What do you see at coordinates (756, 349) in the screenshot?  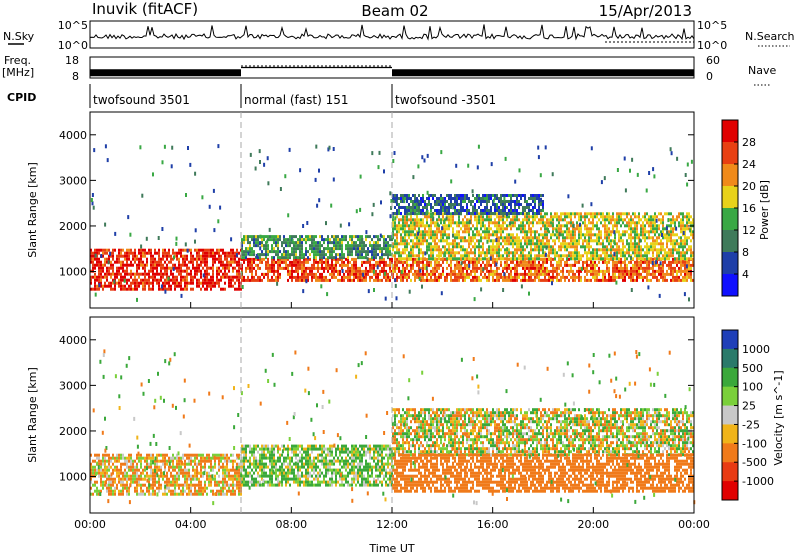 I see `velocity-colorbar-tick-label-0: 1000` at bounding box center [756, 349].